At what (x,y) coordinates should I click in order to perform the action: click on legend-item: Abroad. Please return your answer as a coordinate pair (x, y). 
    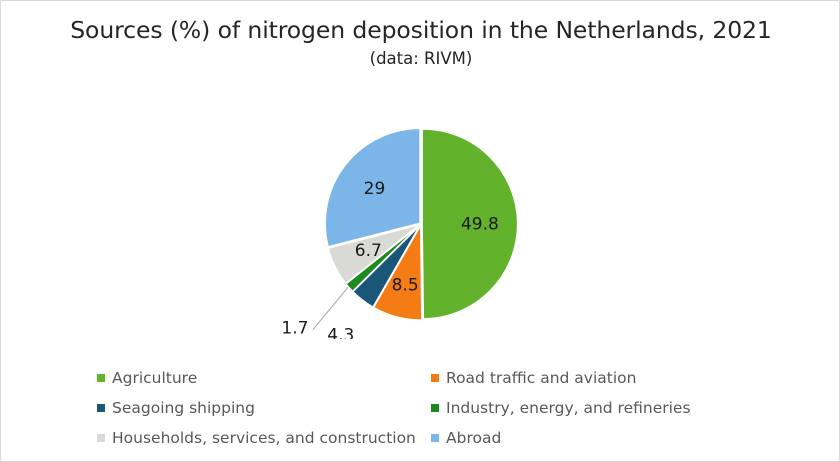
    Looking at the image, I should click on (469, 438).